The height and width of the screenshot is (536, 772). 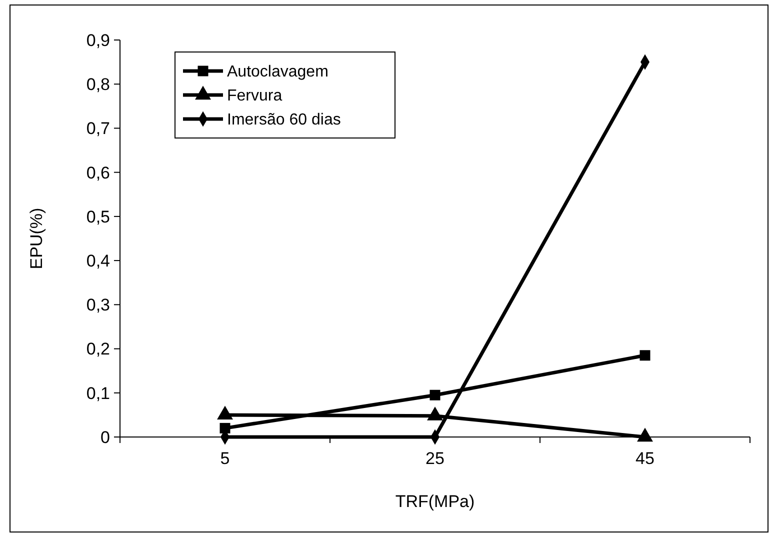 What do you see at coordinates (435, 501) in the screenshot?
I see `x-axis-title: TRF(MPa)` at bounding box center [435, 501].